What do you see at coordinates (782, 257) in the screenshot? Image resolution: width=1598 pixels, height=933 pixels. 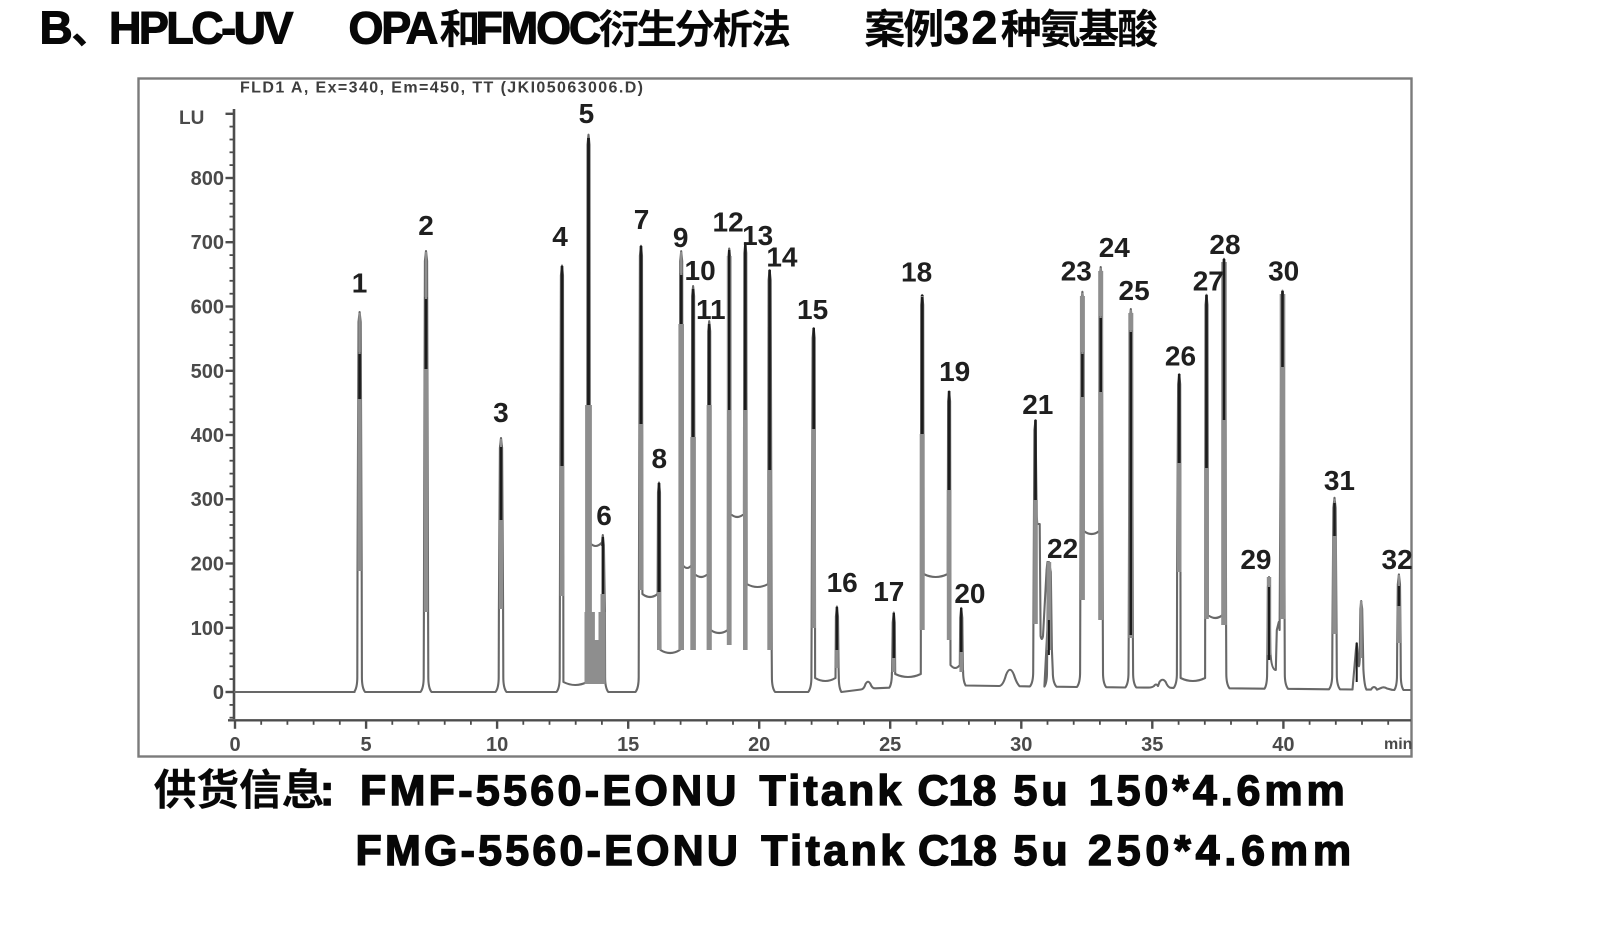 I see `svg-text: 14` at bounding box center [782, 257].